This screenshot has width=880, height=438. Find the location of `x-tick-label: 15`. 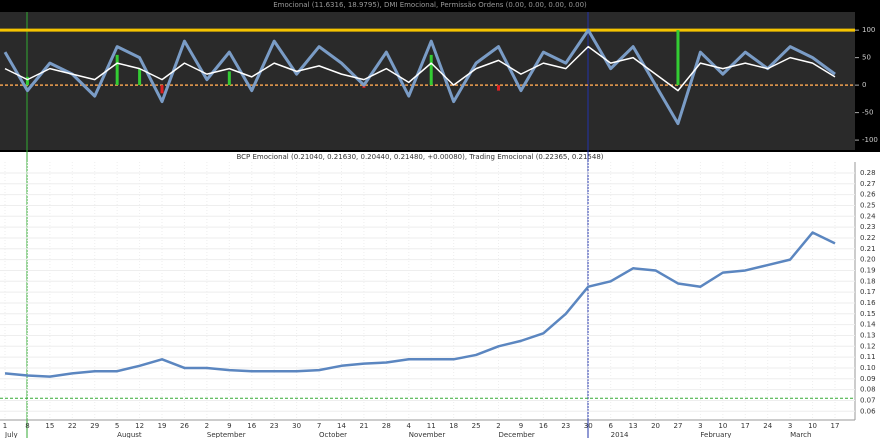

x-tick-label: 15 is located at coordinates (49, 426).